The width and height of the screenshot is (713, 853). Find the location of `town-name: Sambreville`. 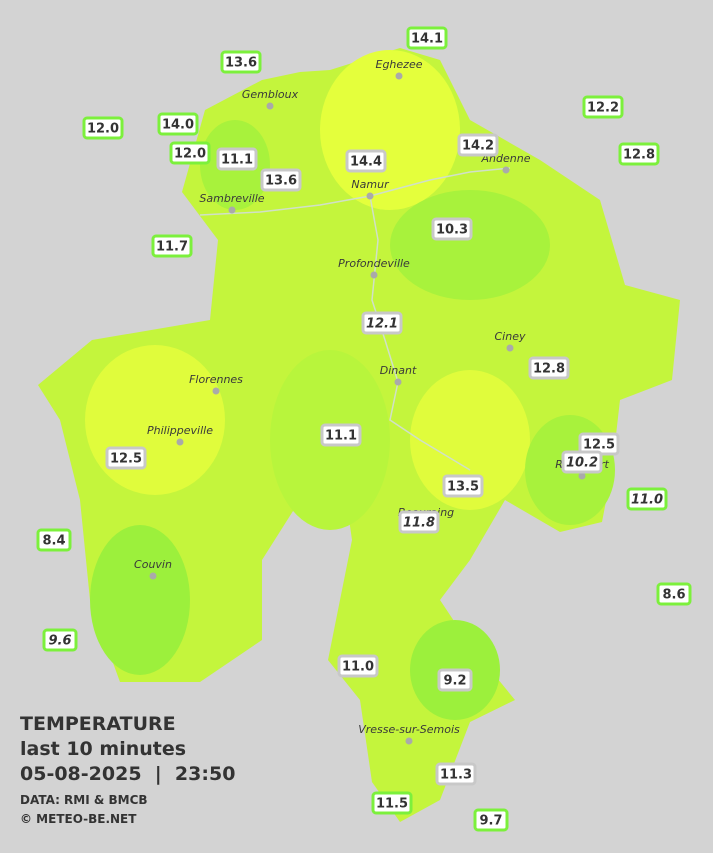

town-name: Sambreville is located at coordinates (231, 198).